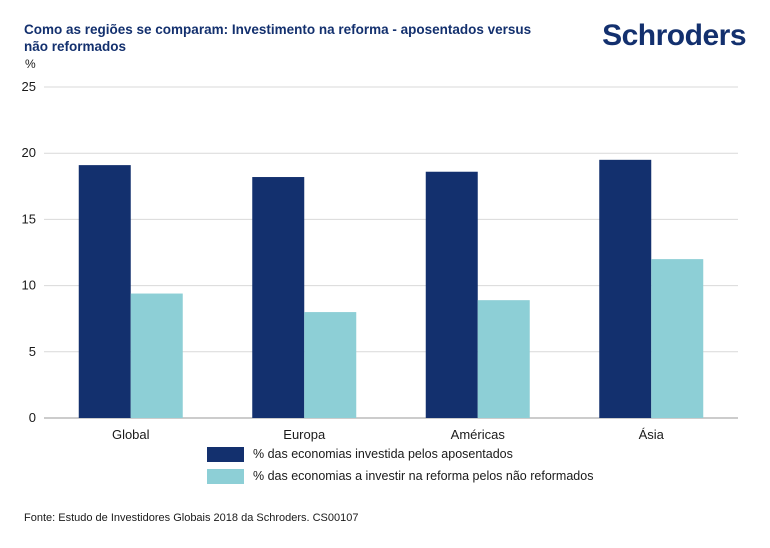 The image size is (770, 548). Describe the element at coordinates (625, 288) in the screenshot. I see `bar-series-1-ásia` at that location.